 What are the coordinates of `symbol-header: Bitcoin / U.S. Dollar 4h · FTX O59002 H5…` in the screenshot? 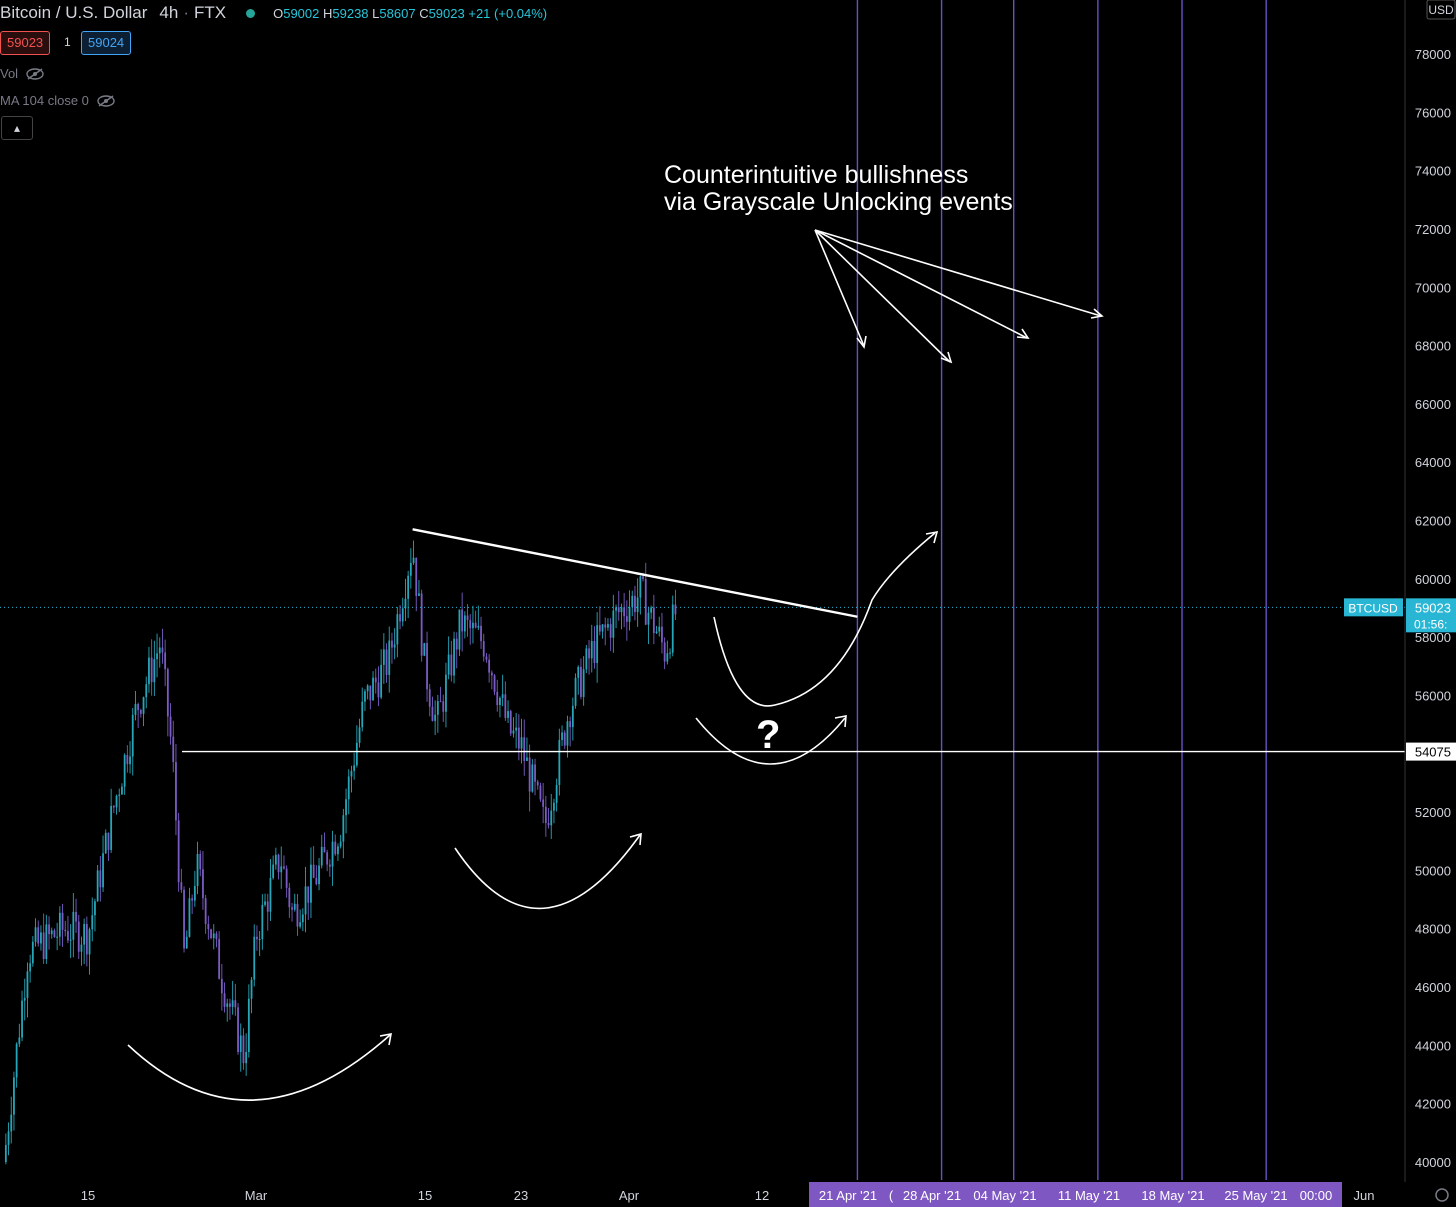 It's located at (274, 12).